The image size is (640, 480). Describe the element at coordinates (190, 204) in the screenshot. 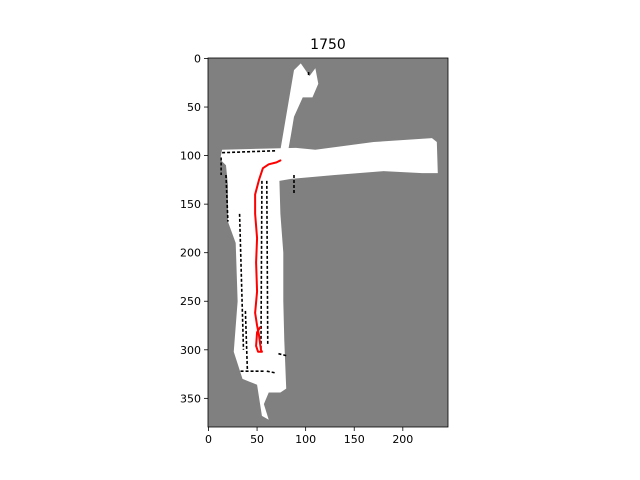

I see `y-tick-label: 150` at that location.